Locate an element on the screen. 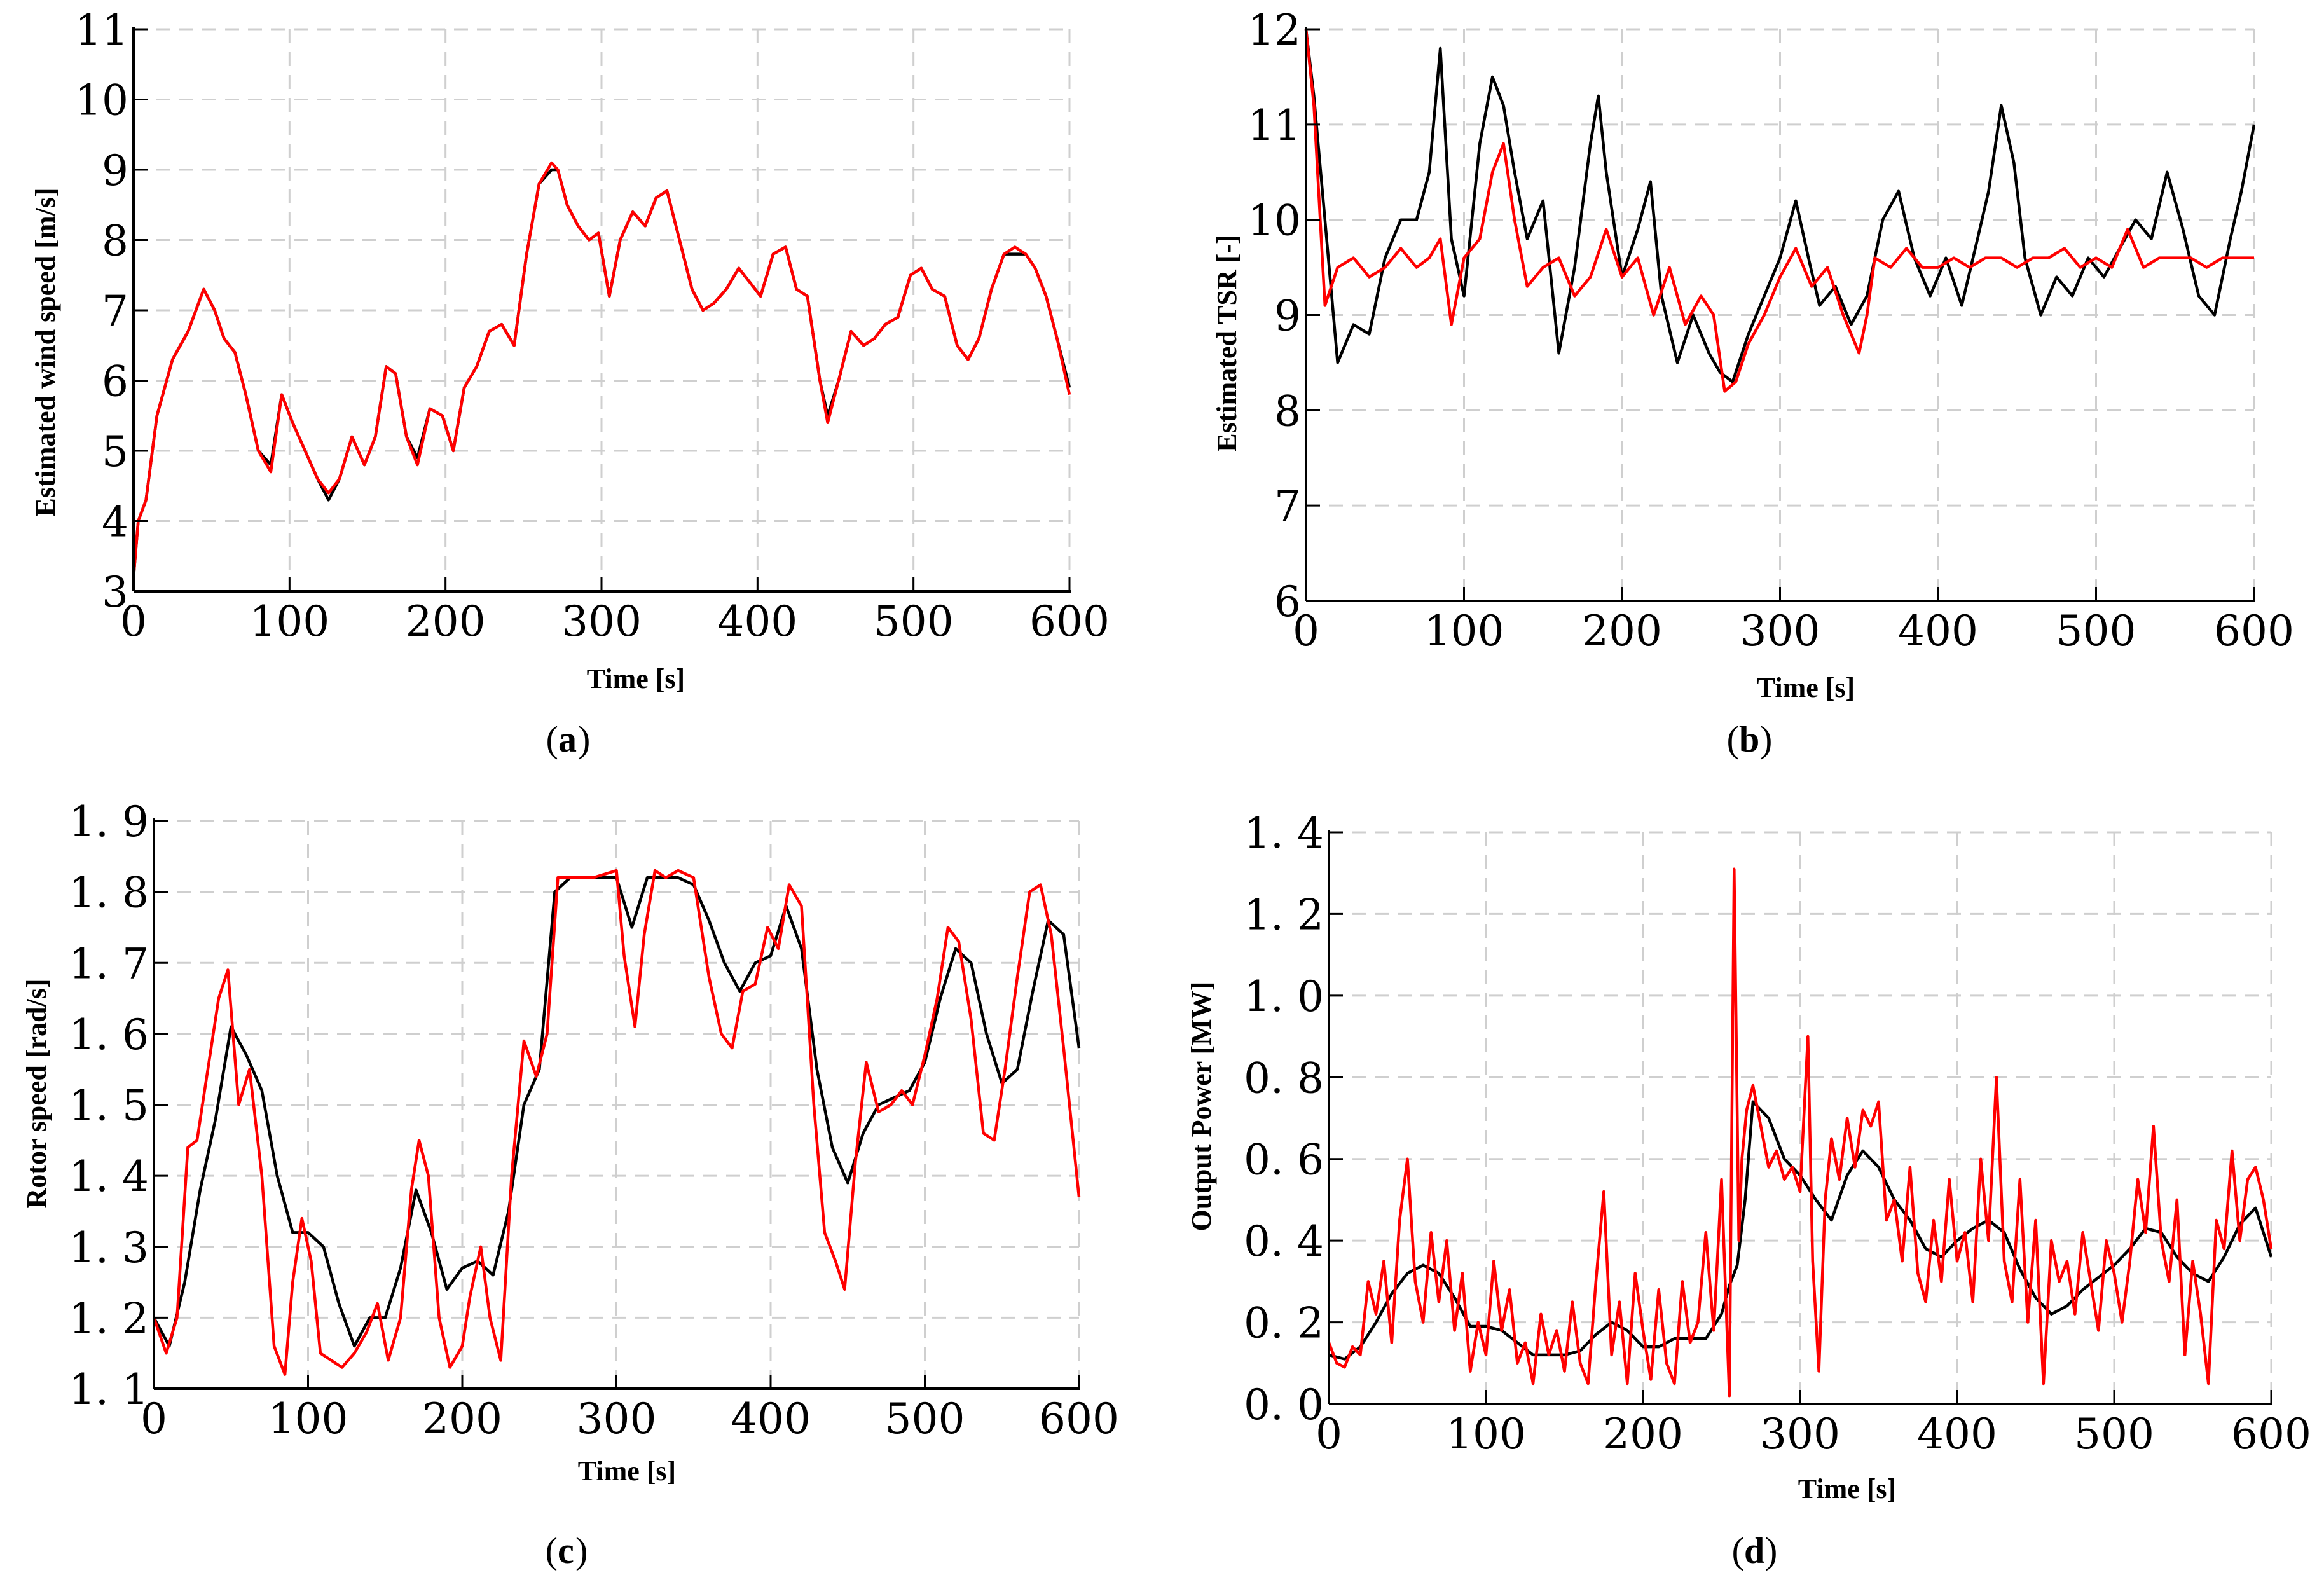 This screenshot has width=2324, height=1582. y-axis-title: Estimated wind speed [m/s] is located at coordinates (45, 352).